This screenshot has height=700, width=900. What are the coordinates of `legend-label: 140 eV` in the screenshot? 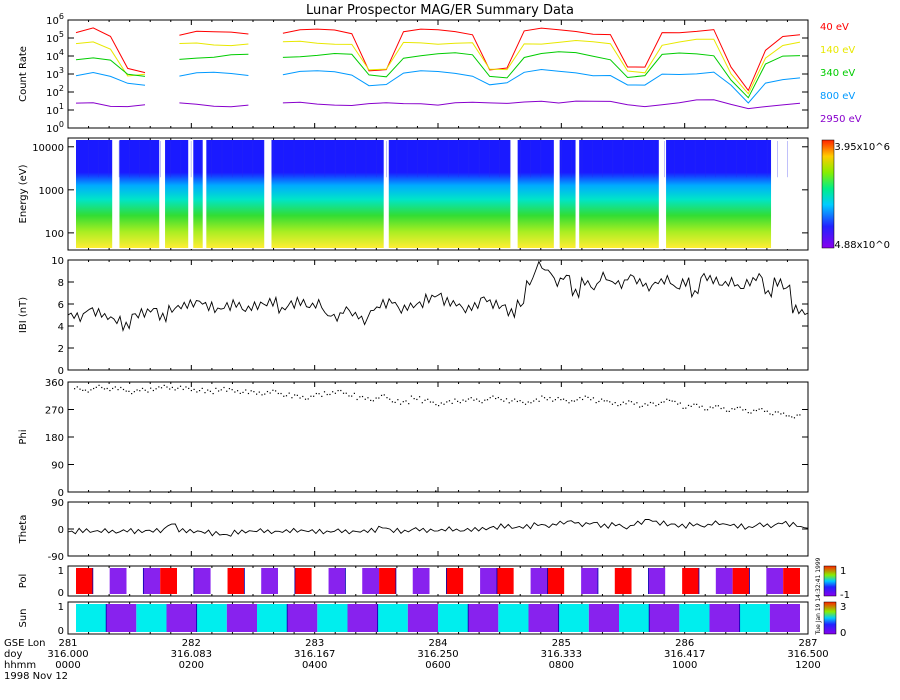 It's located at (837, 50).